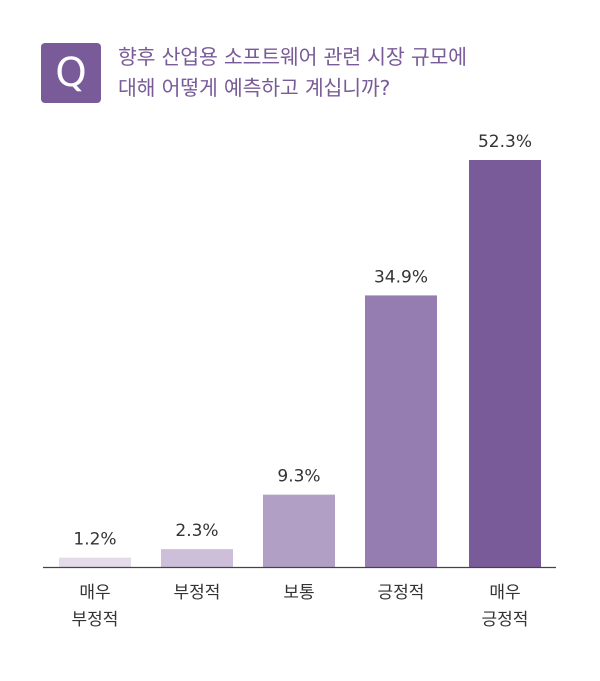  What do you see at coordinates (353, 73) in the screenshot?
I see `question-title: 향후 산업용 소프트웨어 관련 시장 규모에 대해 어떻게 예측하고 계십니까?` at bounding box center [353, 73].